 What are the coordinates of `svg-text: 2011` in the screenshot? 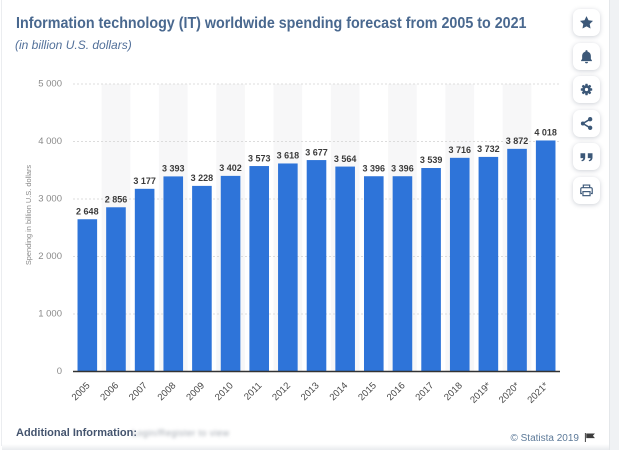 It's located at (253, 391).